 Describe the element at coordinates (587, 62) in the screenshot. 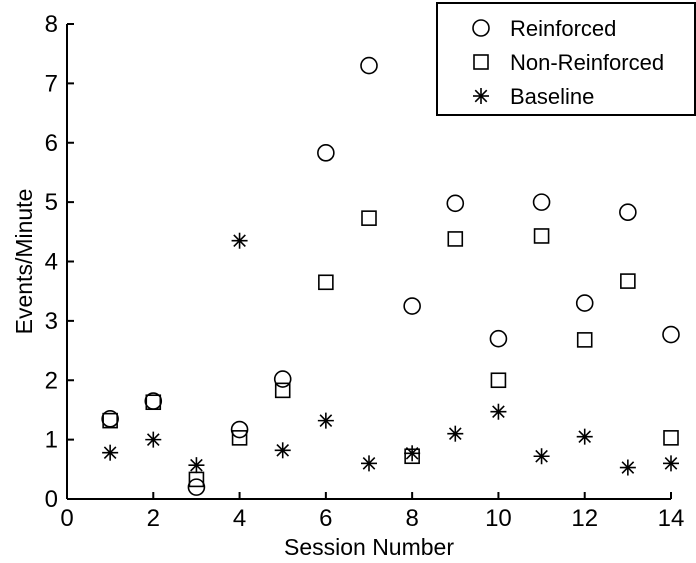

I see `legend-label: Non-Reinforced` at that location.